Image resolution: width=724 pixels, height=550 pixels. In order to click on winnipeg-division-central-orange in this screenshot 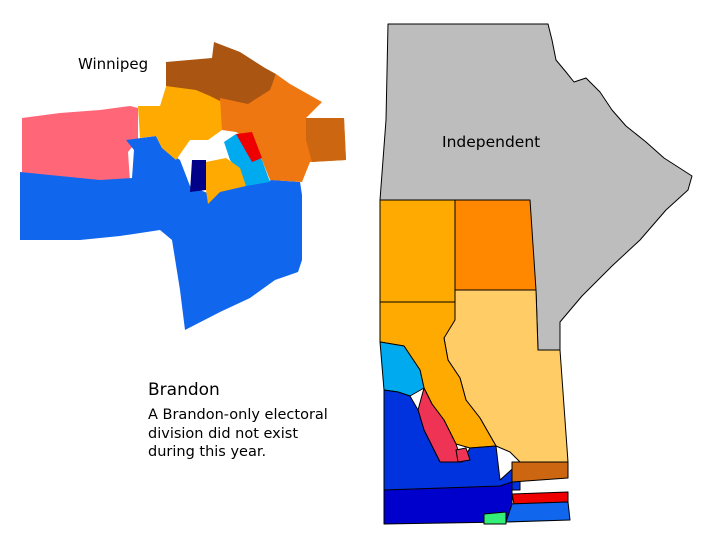, I will do `click(180, 120)`.